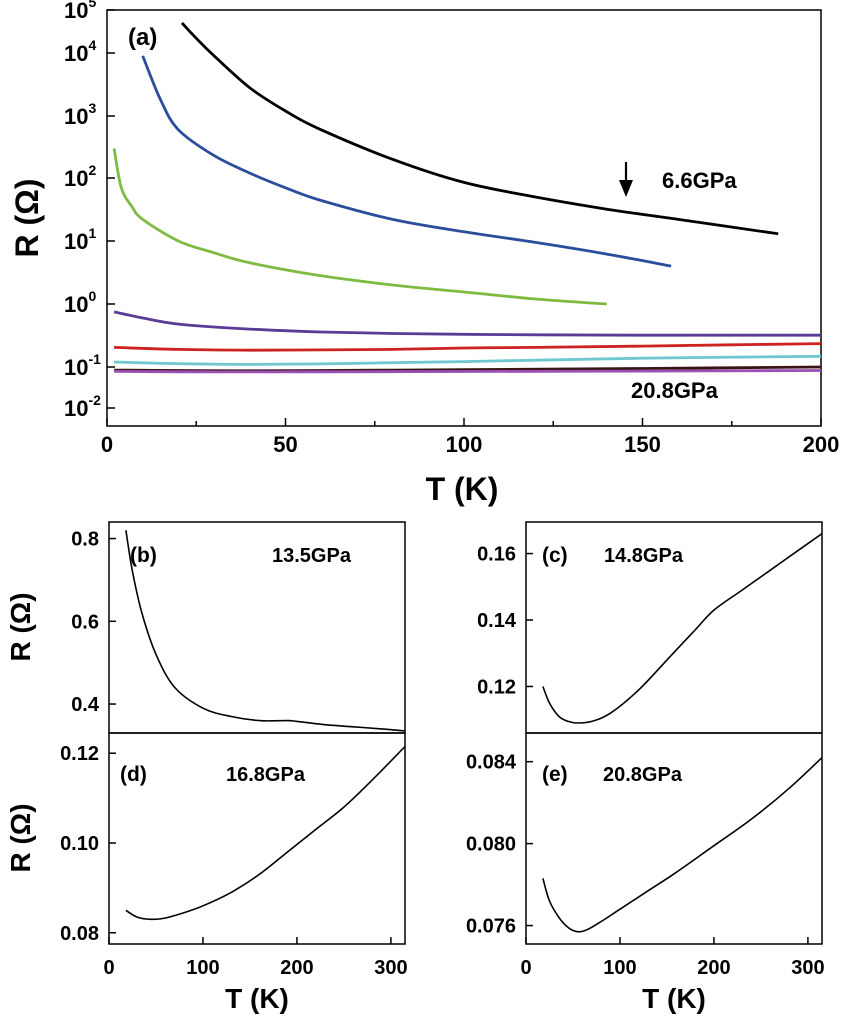  What do you see at coordinates (642, 444) in the screenshot?
I see `panel-a-x-tick-label: 150` at bounding box center [642, 444].